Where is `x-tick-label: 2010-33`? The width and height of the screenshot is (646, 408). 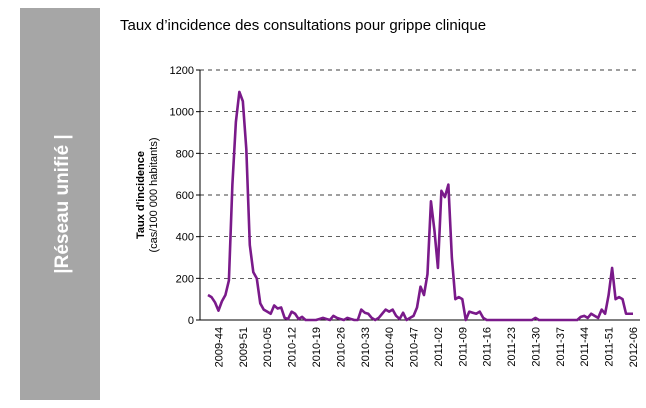 x-tick-label: 2010-33 is located at coordinates (366, 347).